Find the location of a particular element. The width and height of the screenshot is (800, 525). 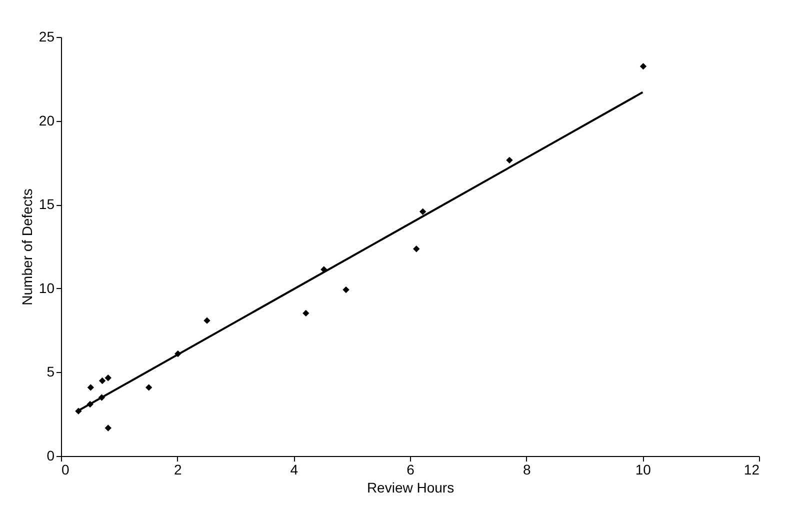

x-tick-label: 12 is located at coordinates (752, 470).